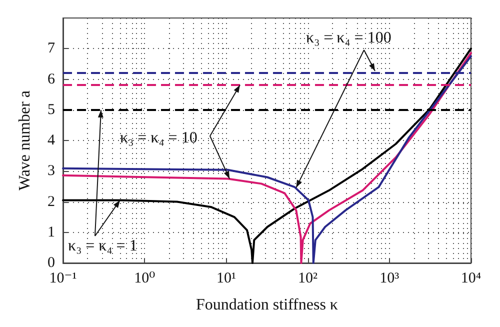 The image size is (500, 327). I want to click on annotation: κ₃ = κ₄ = 10, so click(159, 138).